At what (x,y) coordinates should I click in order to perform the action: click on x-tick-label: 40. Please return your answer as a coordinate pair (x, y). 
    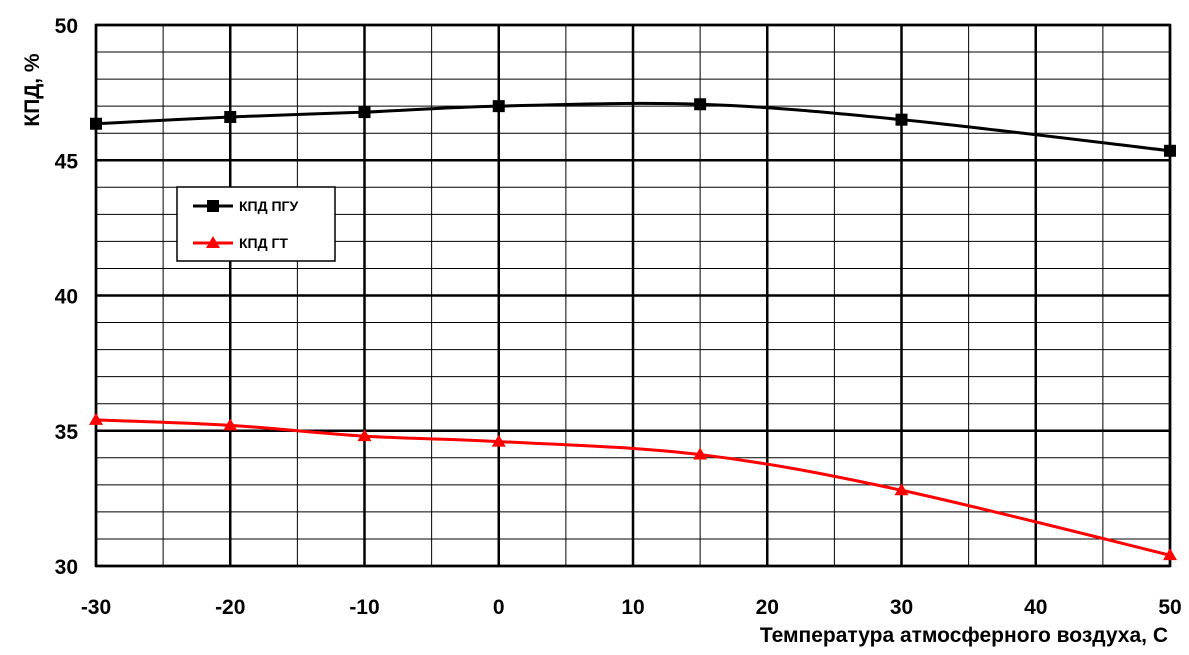
    Looking at the image, I should click on (1035, 607).